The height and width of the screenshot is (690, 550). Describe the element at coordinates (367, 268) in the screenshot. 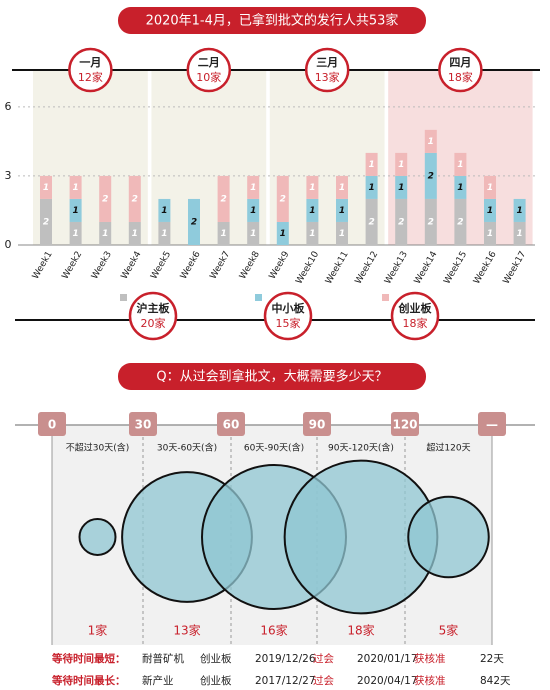

I see `x-tick-label: Week12` at that location.